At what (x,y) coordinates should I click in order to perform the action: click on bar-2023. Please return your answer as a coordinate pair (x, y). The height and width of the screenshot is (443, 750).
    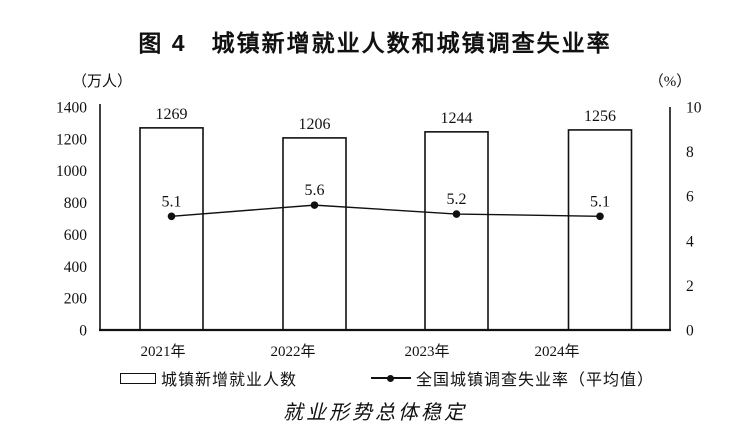
    Looking at the image, I should click on (456, 231).